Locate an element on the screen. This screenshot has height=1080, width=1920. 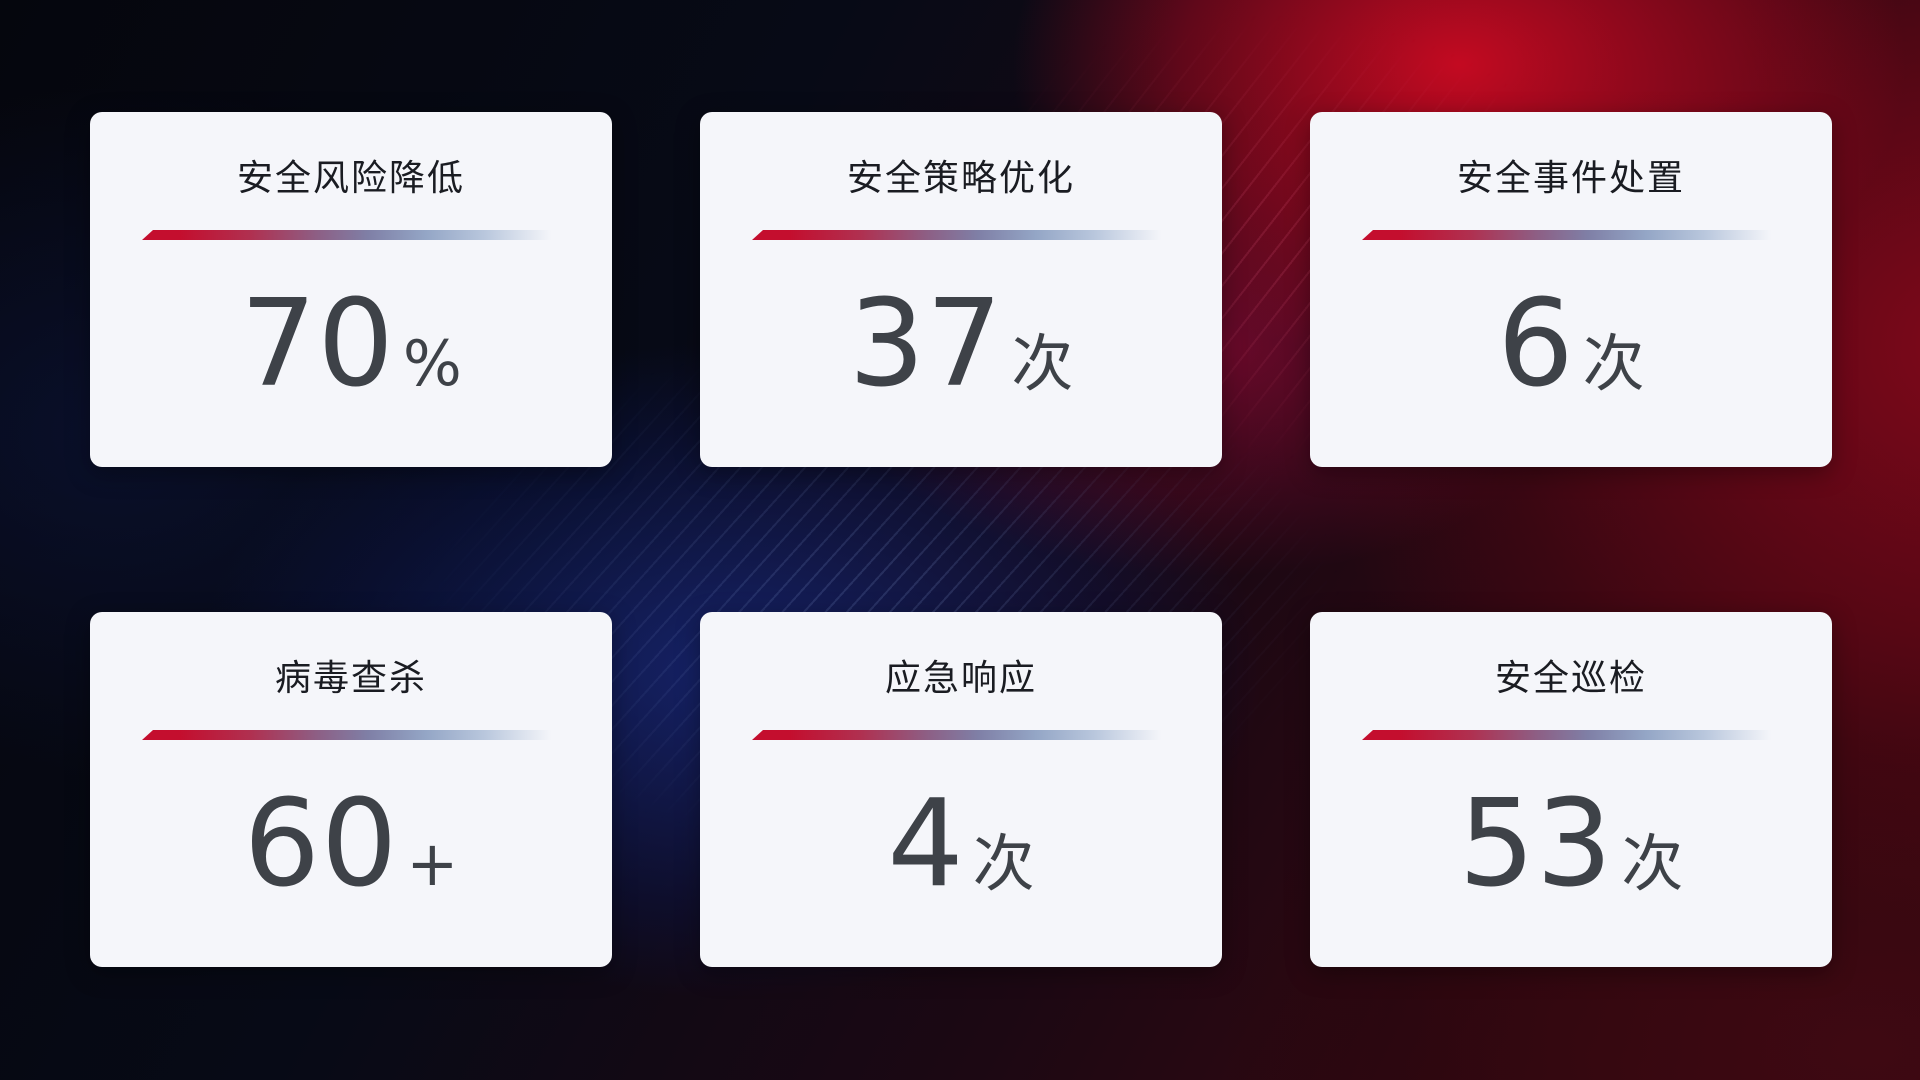
card-value: 60 + is located at coordinates (351, 845).